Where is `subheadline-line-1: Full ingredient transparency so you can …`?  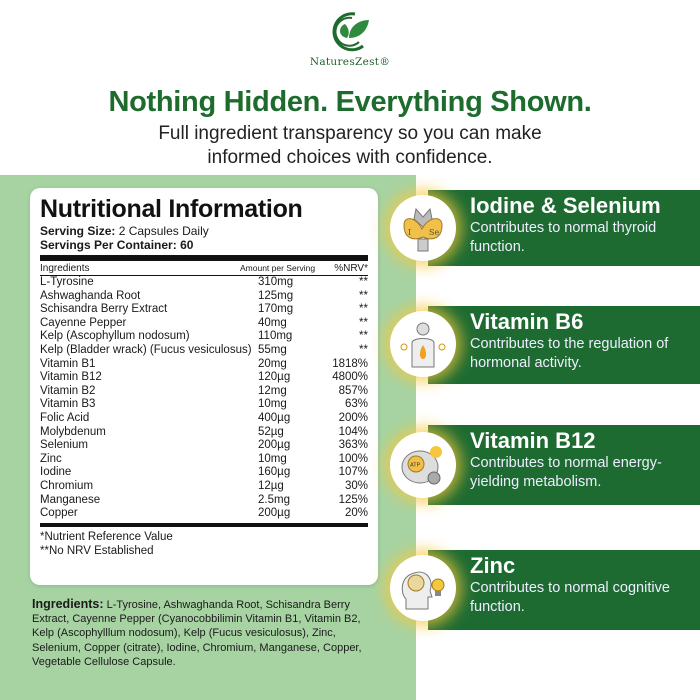 subheadline-line-1: Full ingredient transparency so you can … is located at coordinates (350, 133).